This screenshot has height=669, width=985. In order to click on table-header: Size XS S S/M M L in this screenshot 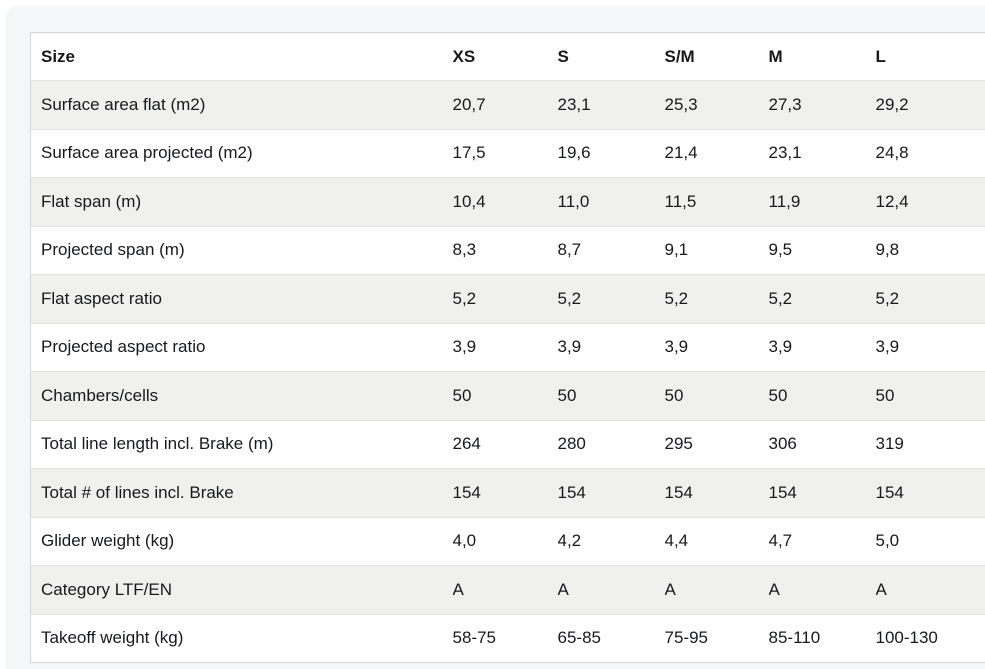, I will do `click(507, 57)`.